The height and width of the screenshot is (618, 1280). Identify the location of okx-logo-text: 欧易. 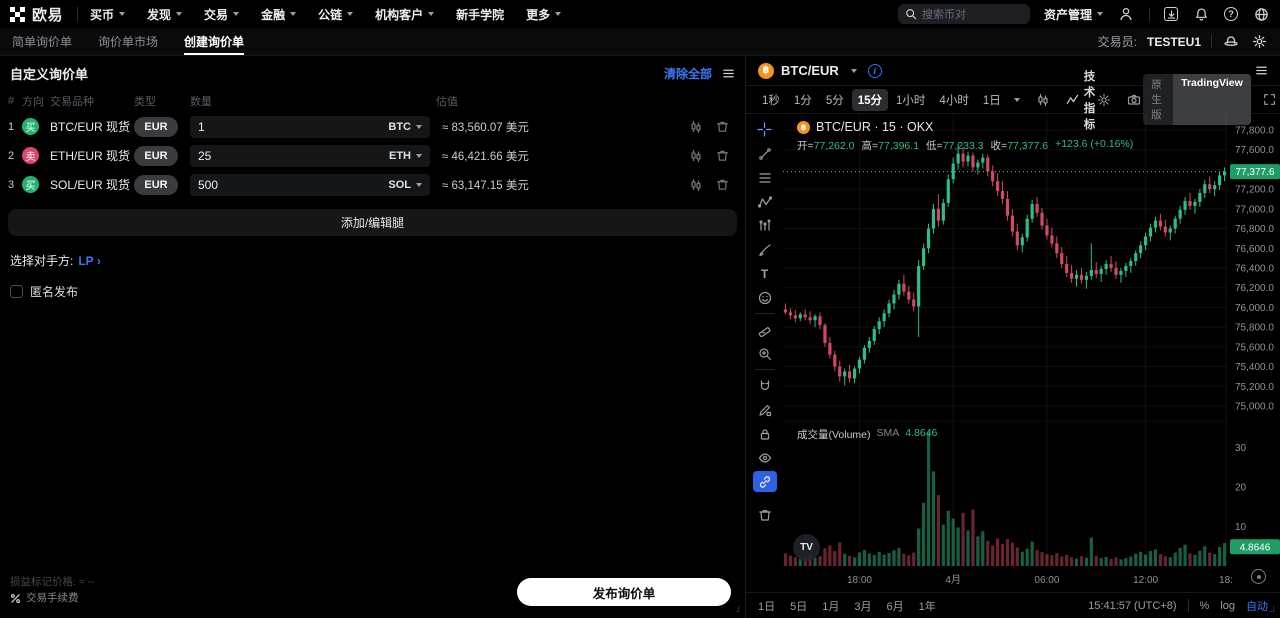
(48, 15).